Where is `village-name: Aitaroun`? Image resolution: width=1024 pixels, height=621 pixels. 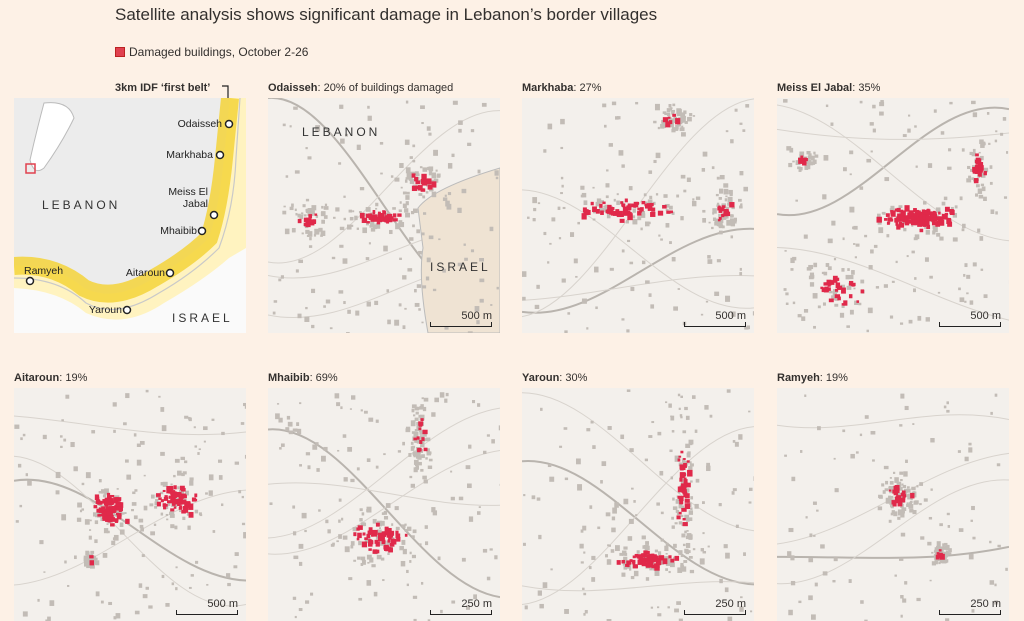
village-name: Aitaroun is located at coordinates (37, 378).